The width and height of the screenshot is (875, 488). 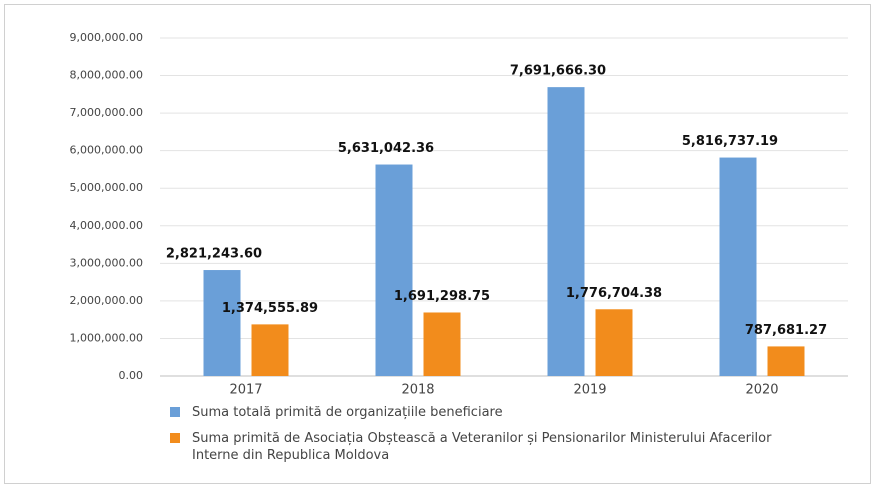 I want to click on x-tick-label: 2018, so click(x=417, y=390).